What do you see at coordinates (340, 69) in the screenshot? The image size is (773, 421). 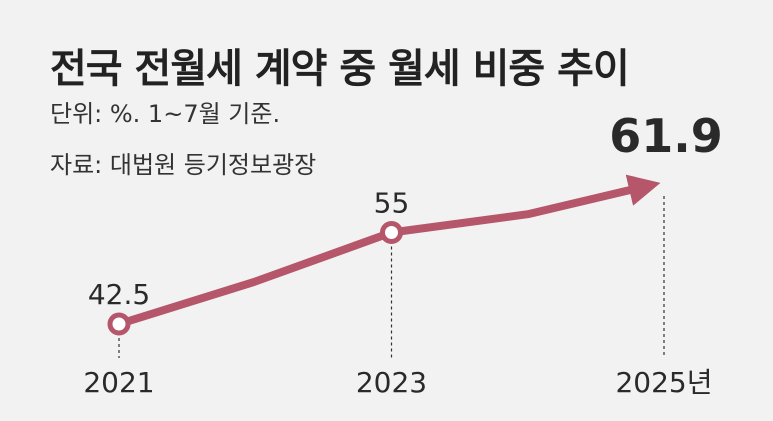 I see `chart-title: 전국 전월세 계약 중 월세 비중 추이` at bounding box center [340, 69].